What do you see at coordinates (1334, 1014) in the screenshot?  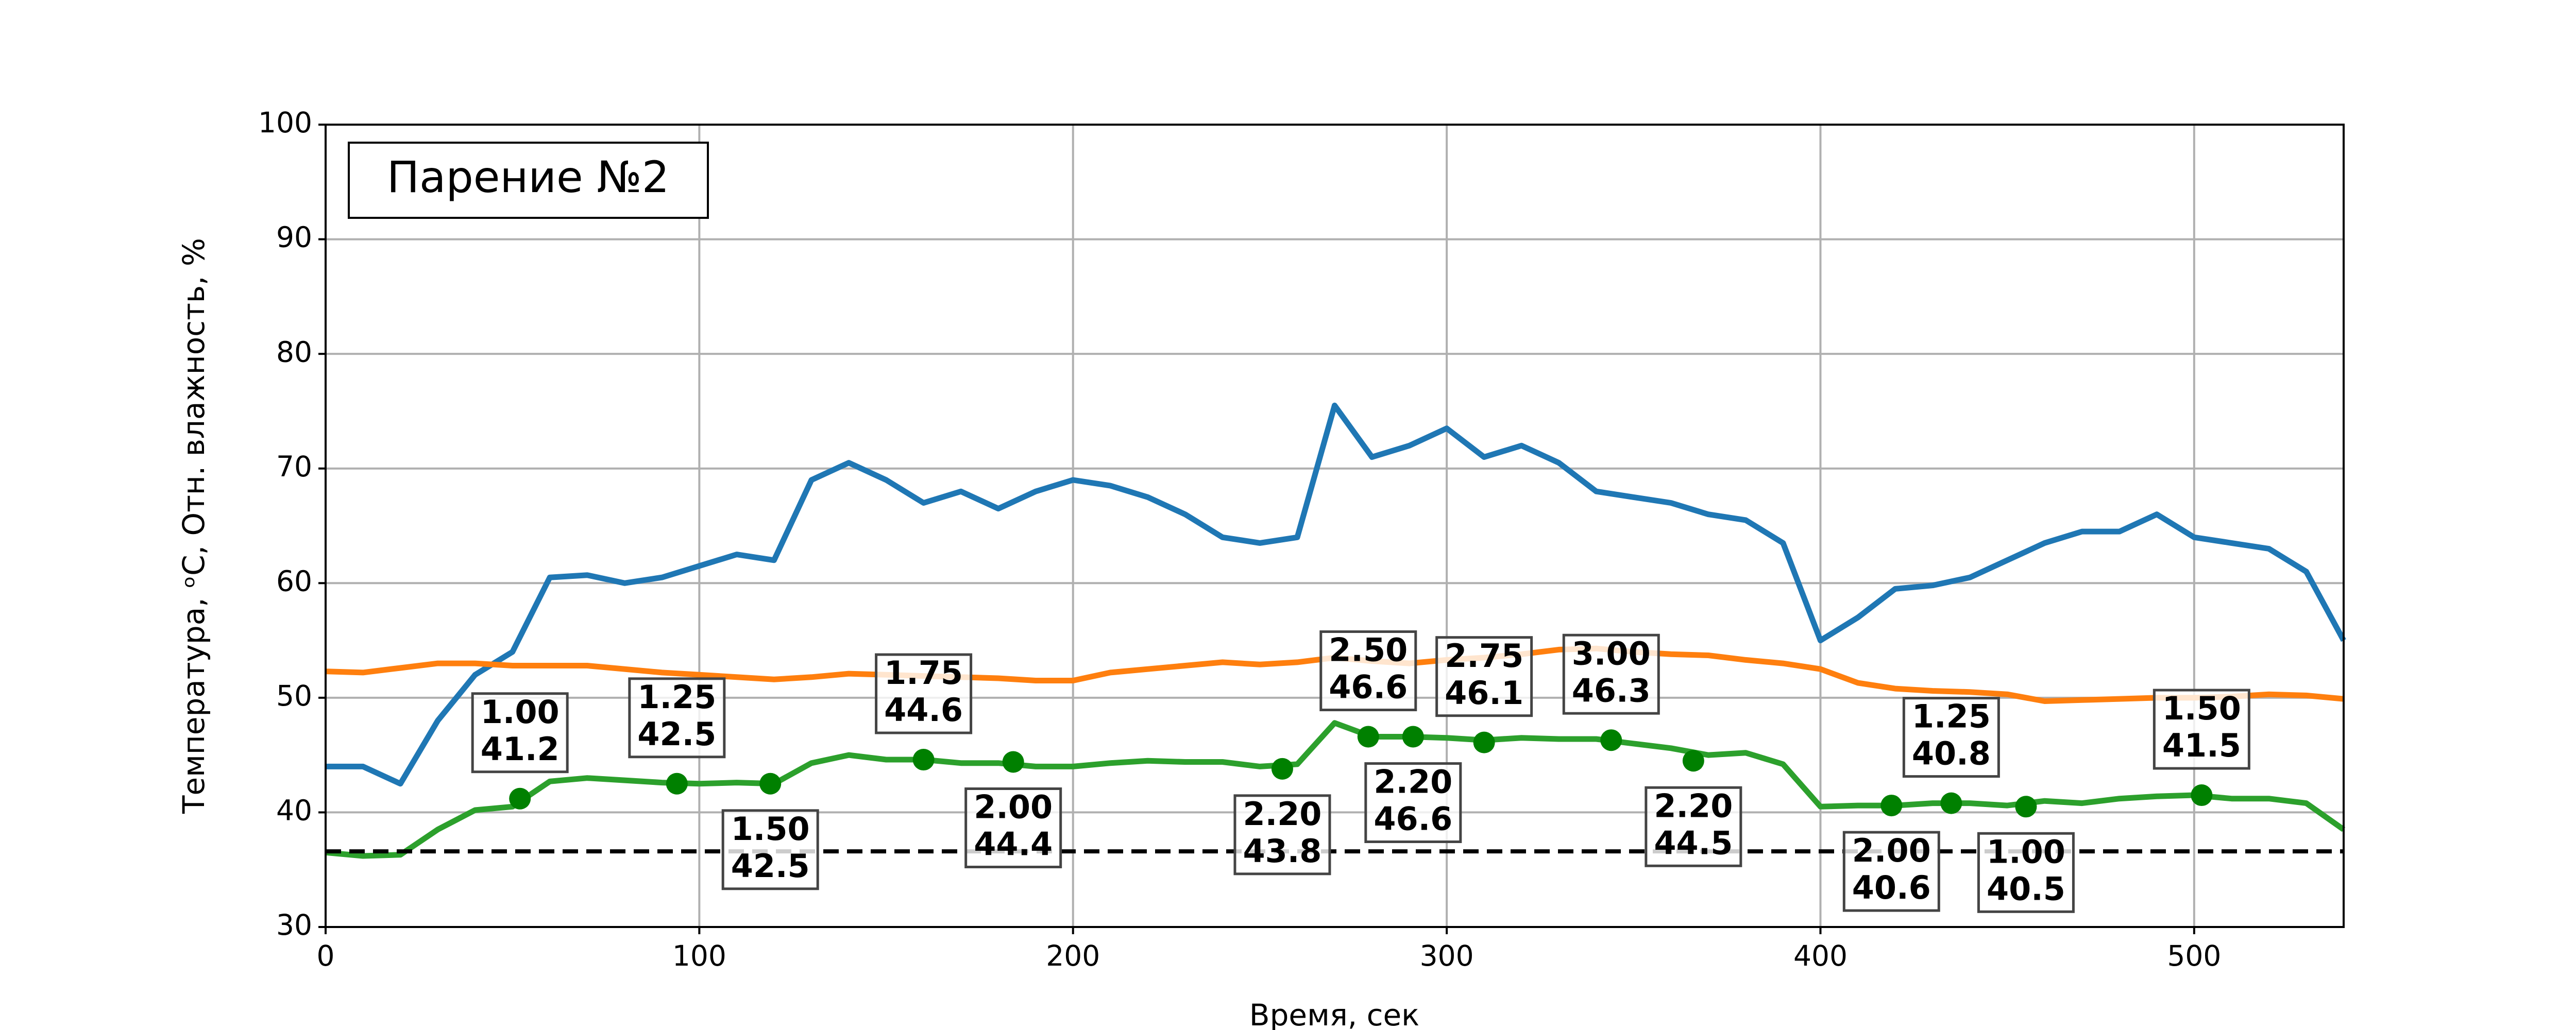 I see `x-axis-label: Время, сек` at bounding box center [1334, 1014].